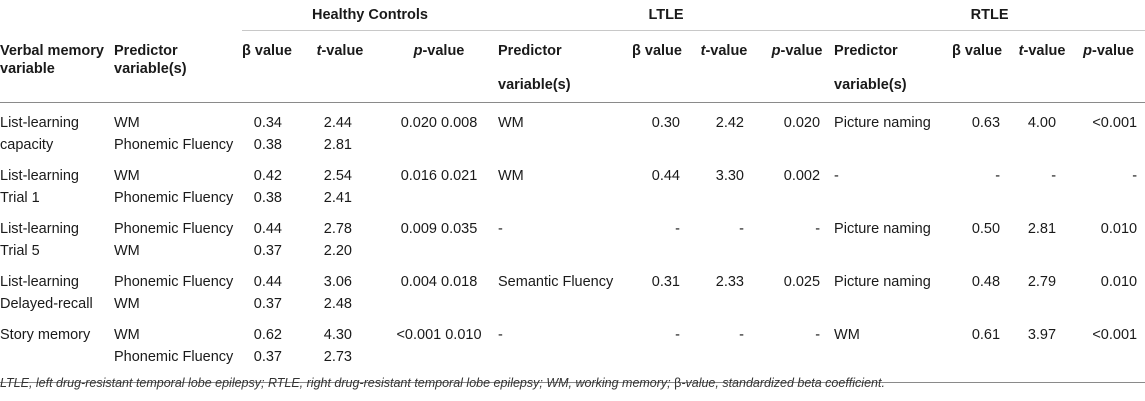  I want to click on cell-rtle-t: 2.81, so click(1042, 235).